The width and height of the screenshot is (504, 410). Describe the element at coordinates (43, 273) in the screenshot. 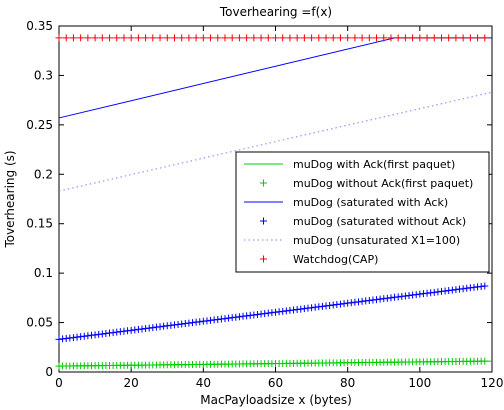

I see `y-tick-label: 0.1` at that location.